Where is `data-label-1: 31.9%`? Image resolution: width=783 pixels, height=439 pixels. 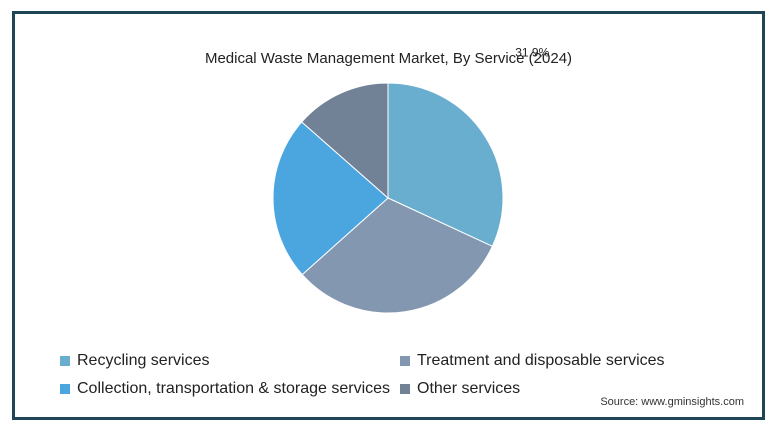 data-label-1: 31.9% is located at coordinates (532, 53).